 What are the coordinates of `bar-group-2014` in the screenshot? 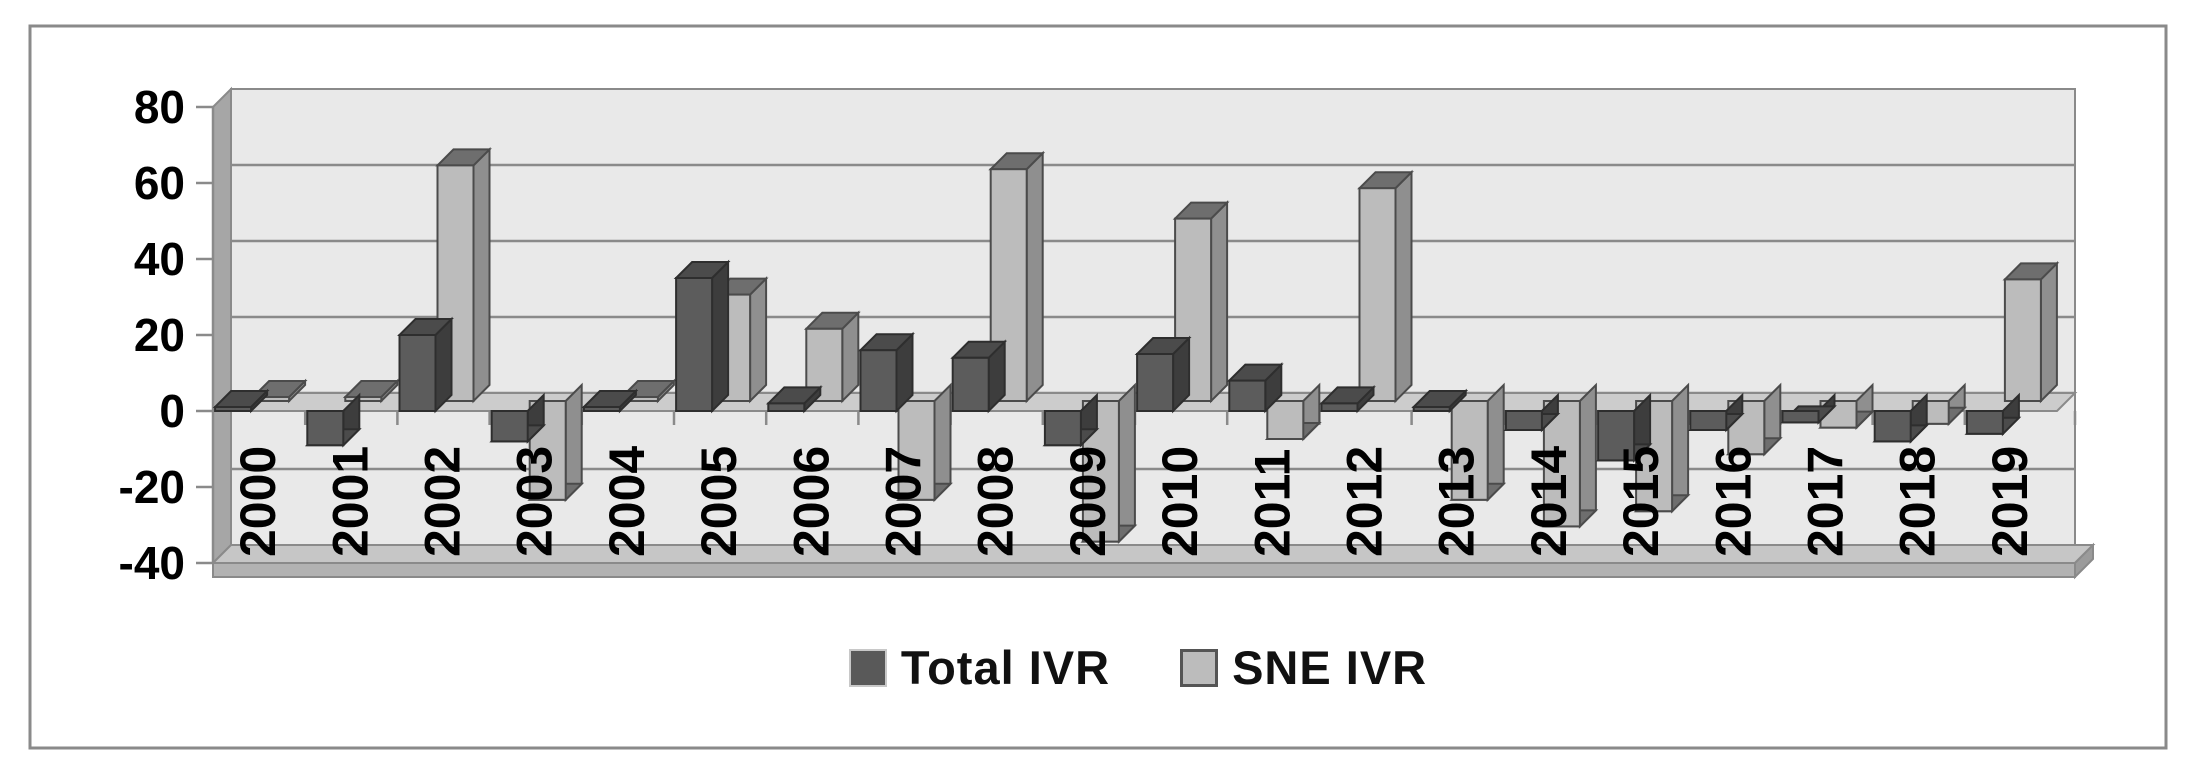 It's located at (1551, 455).